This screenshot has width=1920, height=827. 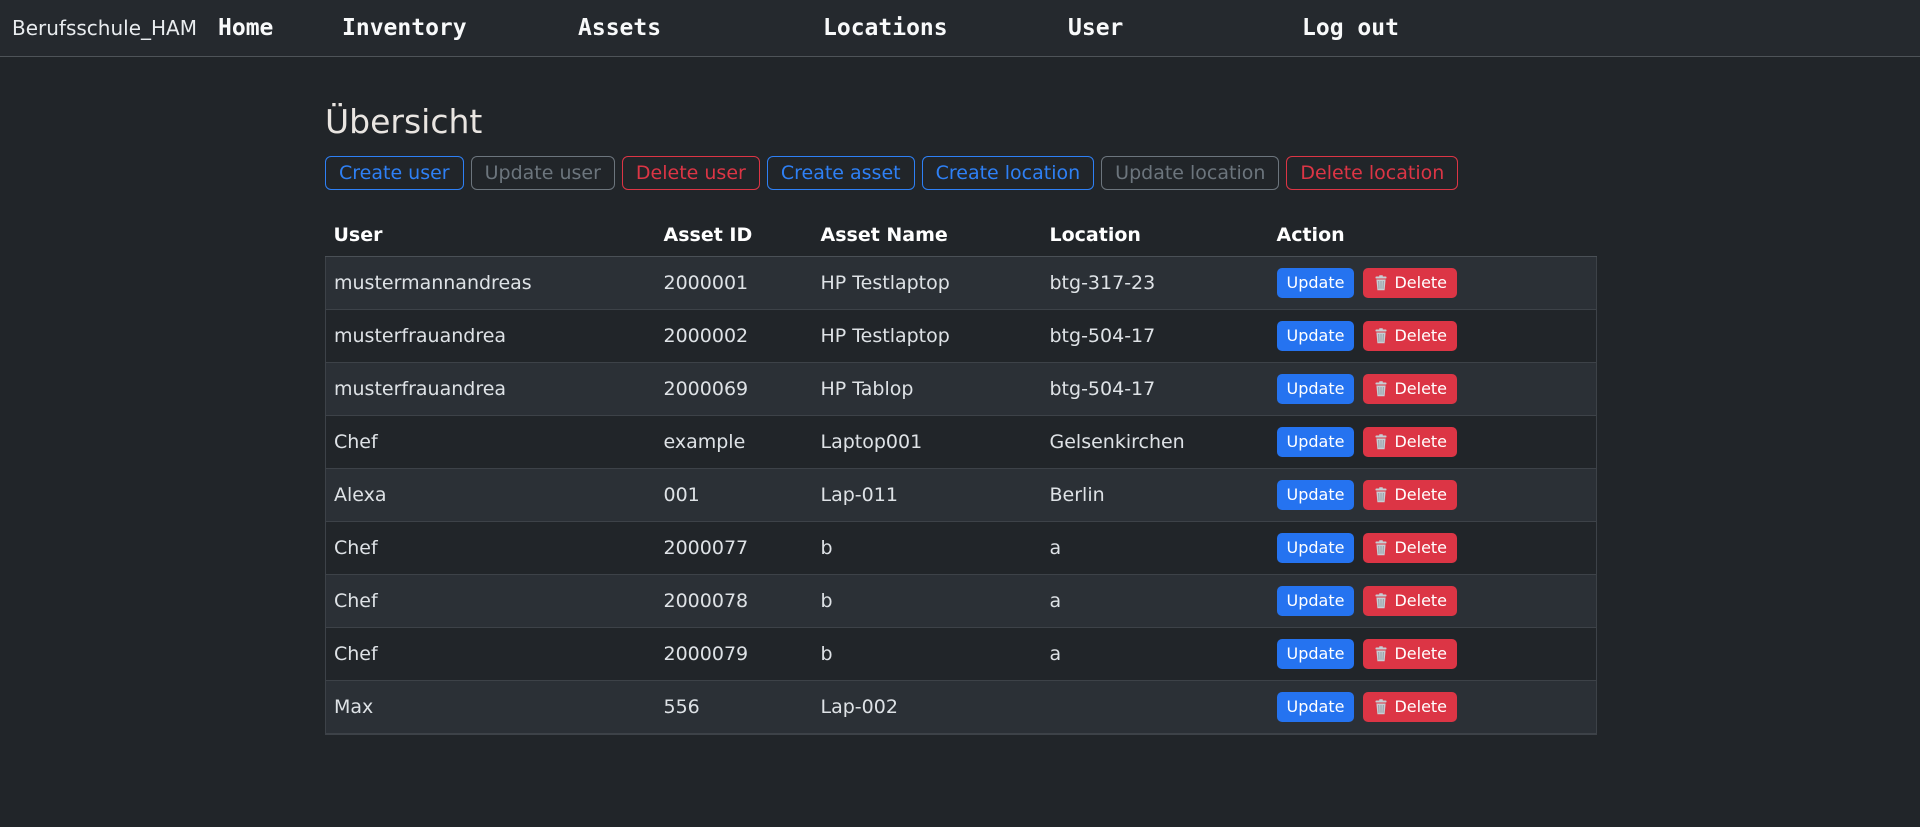 What do you see at coordinates (734, 707) in the screenshot?
I see `cell-asset-id: 556` at bounding box center [734, 707].